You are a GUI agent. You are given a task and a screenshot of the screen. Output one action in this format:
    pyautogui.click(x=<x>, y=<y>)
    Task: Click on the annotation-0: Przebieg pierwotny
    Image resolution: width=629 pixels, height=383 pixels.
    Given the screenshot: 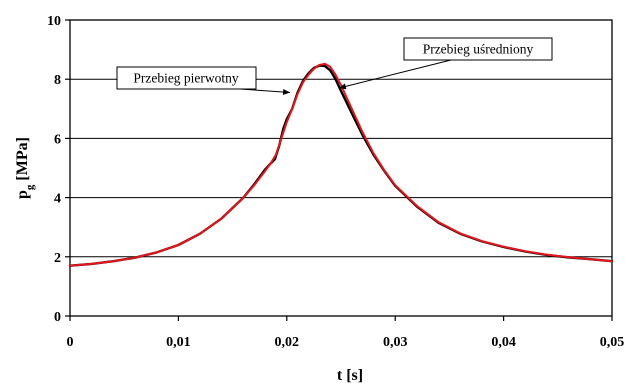 What is the action you would take?
    pyautogui.click(x=203, y=81)
    